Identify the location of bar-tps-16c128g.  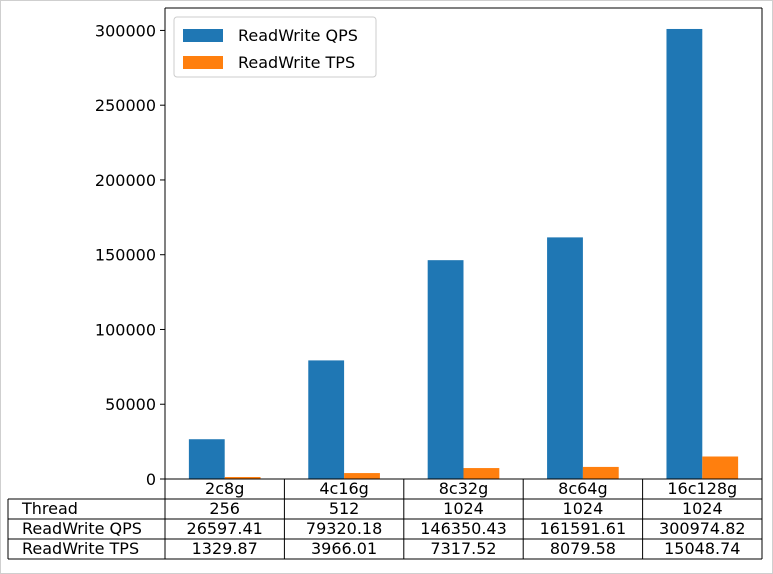
(720, 467).